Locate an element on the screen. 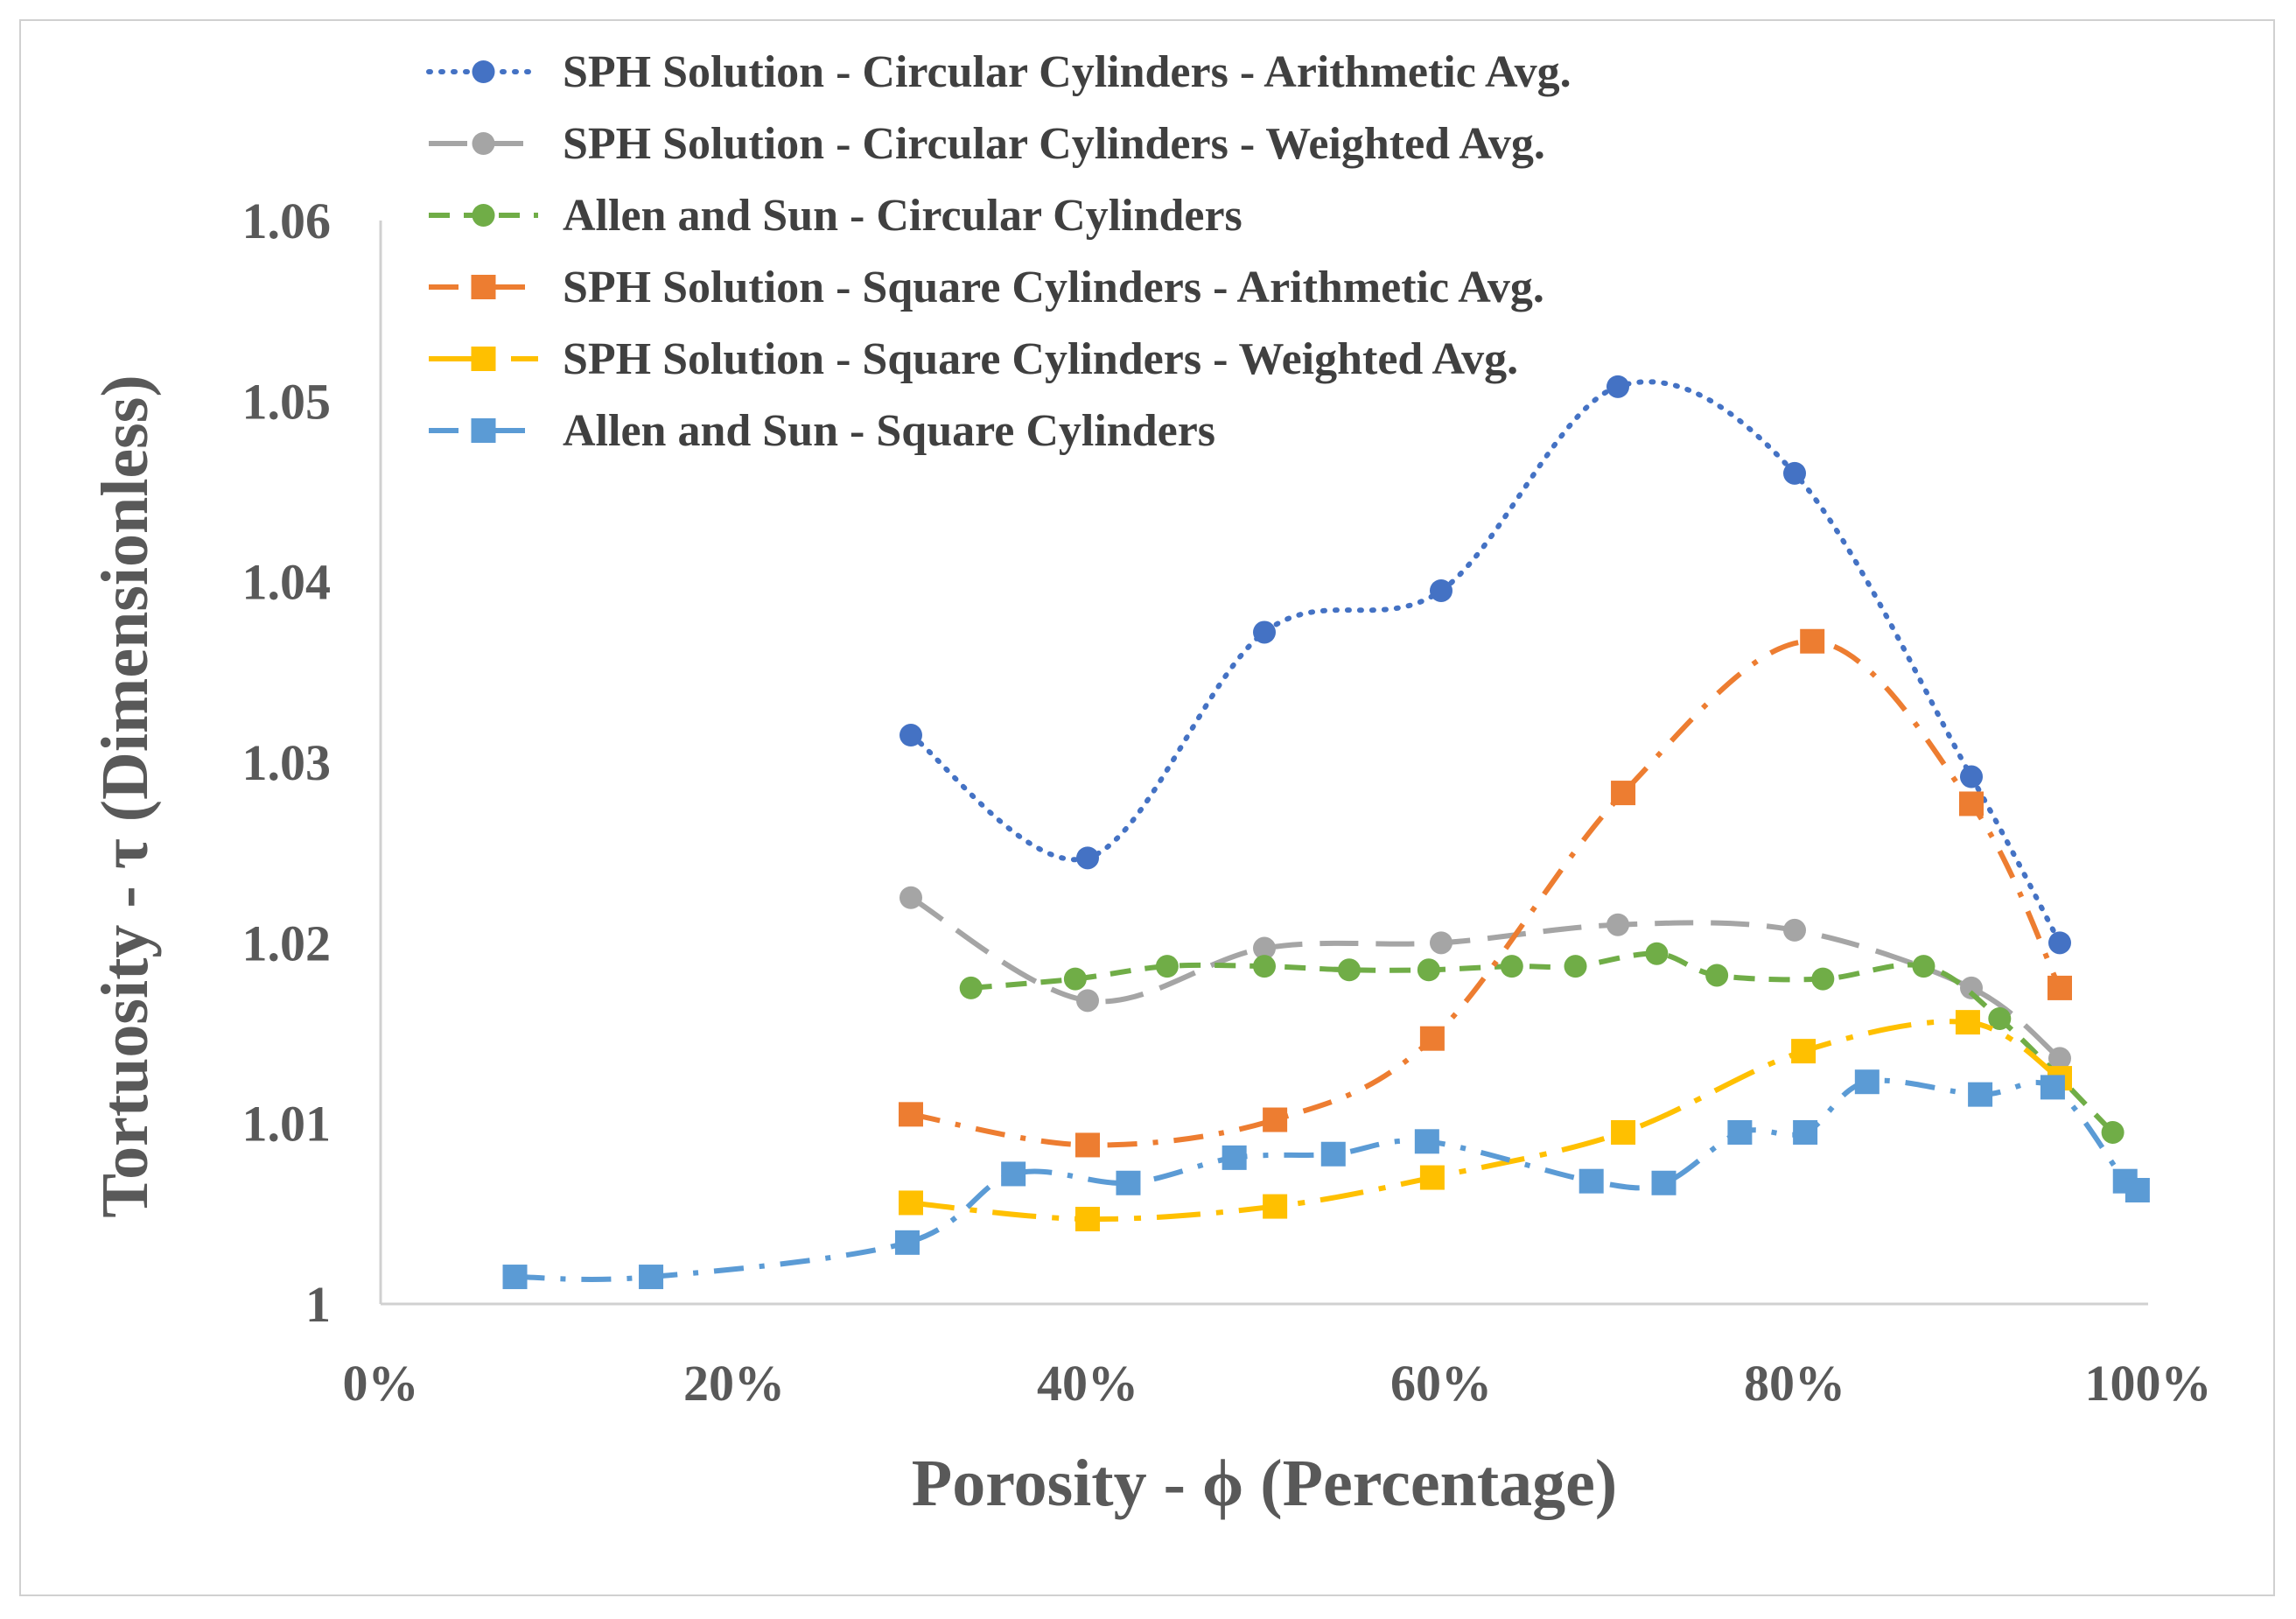 This screenshot has width=2296, height=1619. x-tick-label: 40% is located at coordinates (1087, 1383).